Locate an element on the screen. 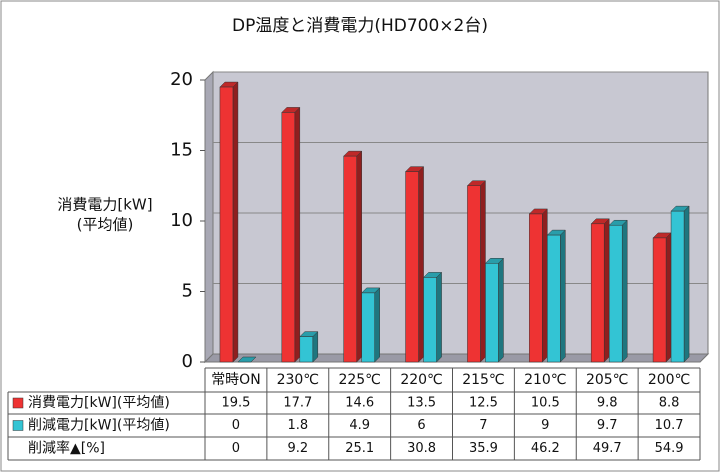 This screenshot has height=476, width=720. x-tick-label: 225℃ is located at coordinates (359, 380).